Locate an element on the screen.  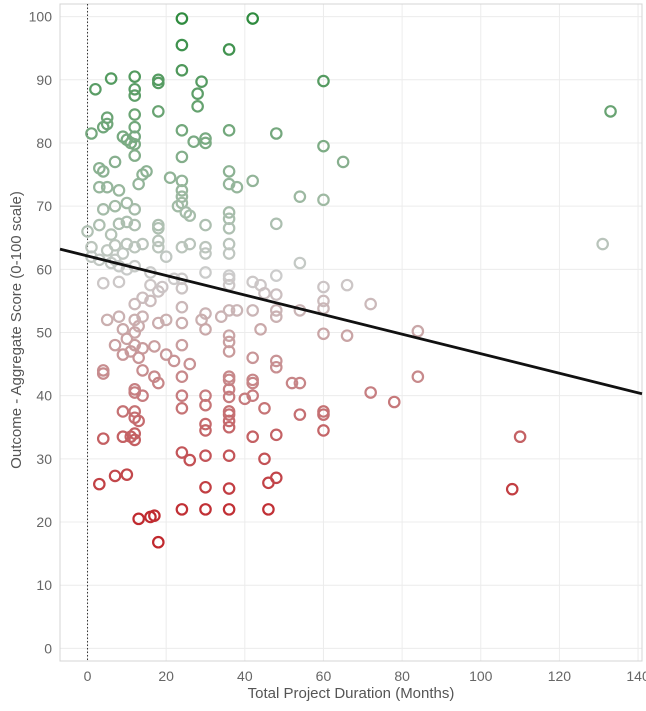
y-tick-label: 10 is located at coordinates (44, 585).